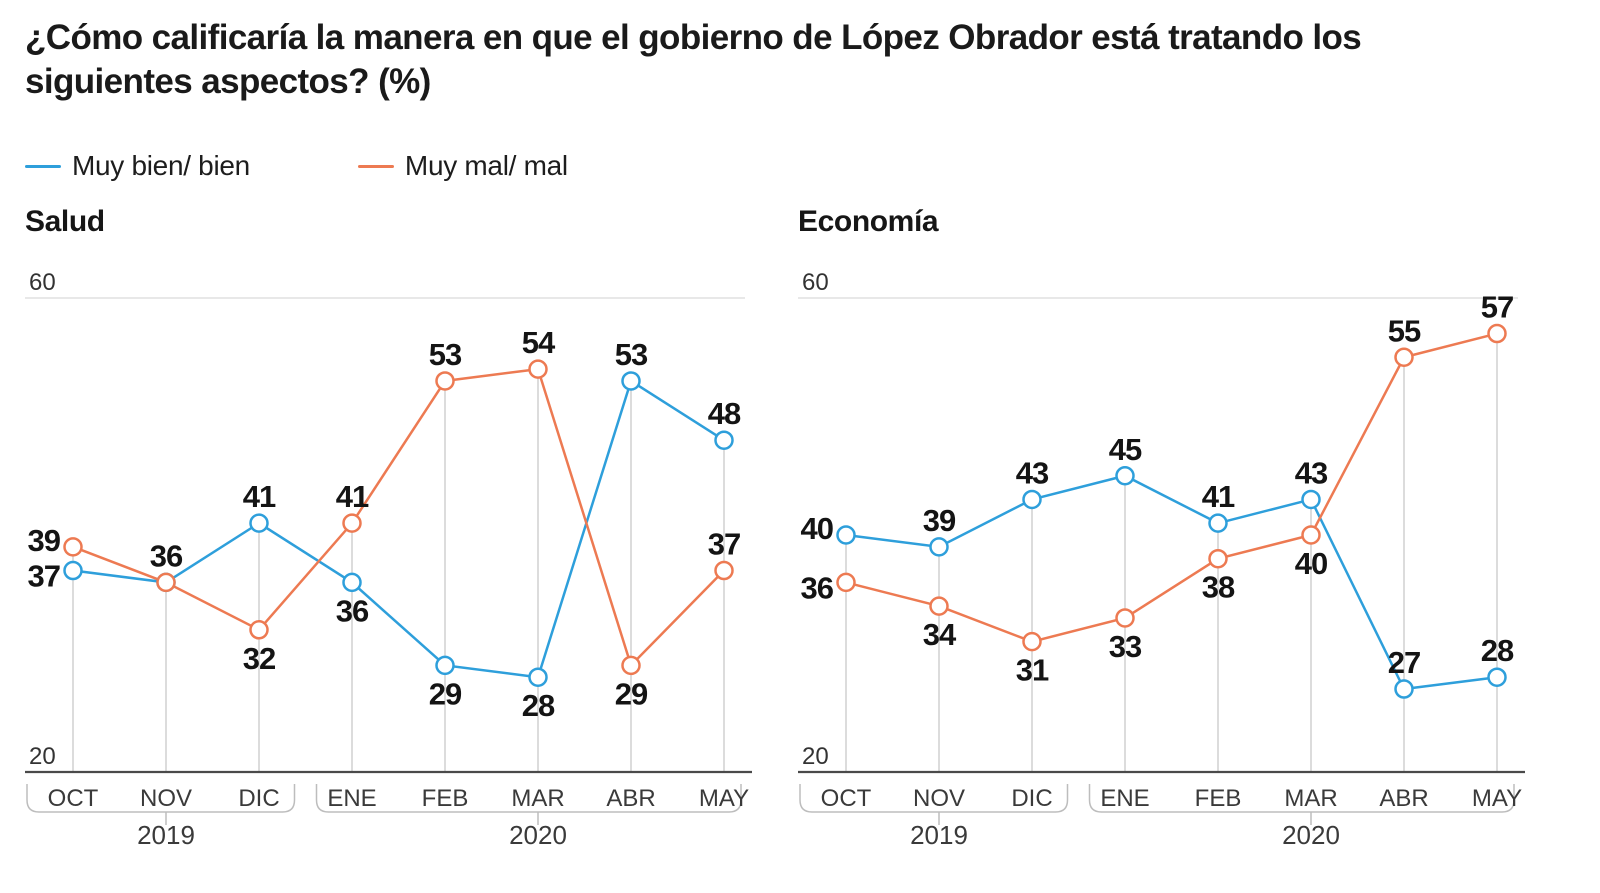 The height and width of the screenshot is (893, 1600). Describe the element at coordinates (65, 221) in the screenshot. I see `chart-title-salud: Salud` at that location.